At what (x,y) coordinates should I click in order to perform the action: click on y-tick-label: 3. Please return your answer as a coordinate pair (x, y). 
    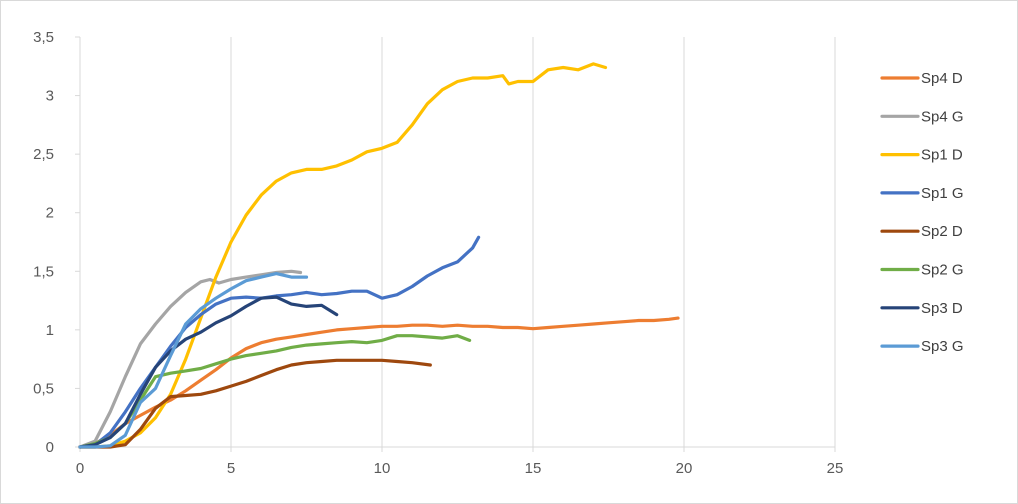
    Looking at the image, I should click on (50, 96).